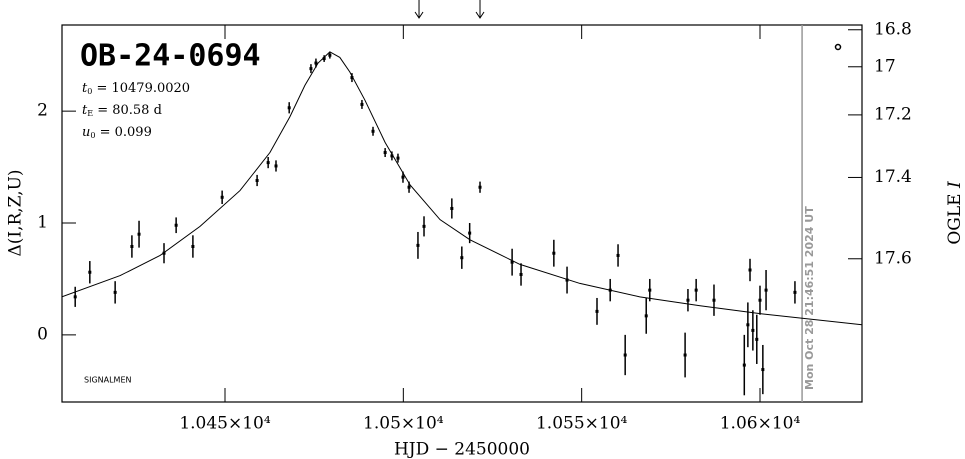 The height and width of the screenshot is (459, 965). I want to click on marker-symbol, so click(838, 47).